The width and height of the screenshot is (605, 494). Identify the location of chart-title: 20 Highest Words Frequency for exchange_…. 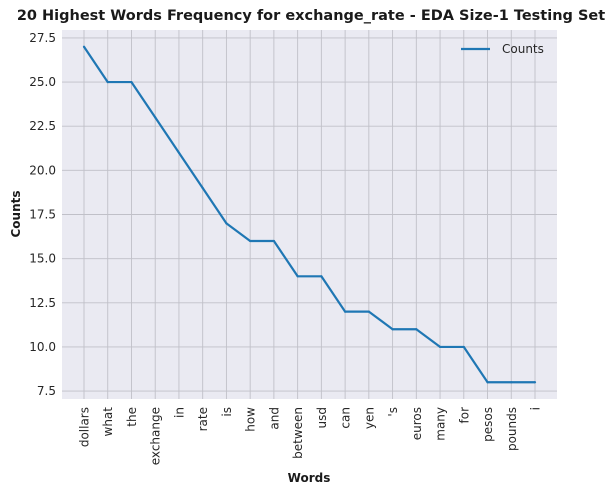
(311, 16).